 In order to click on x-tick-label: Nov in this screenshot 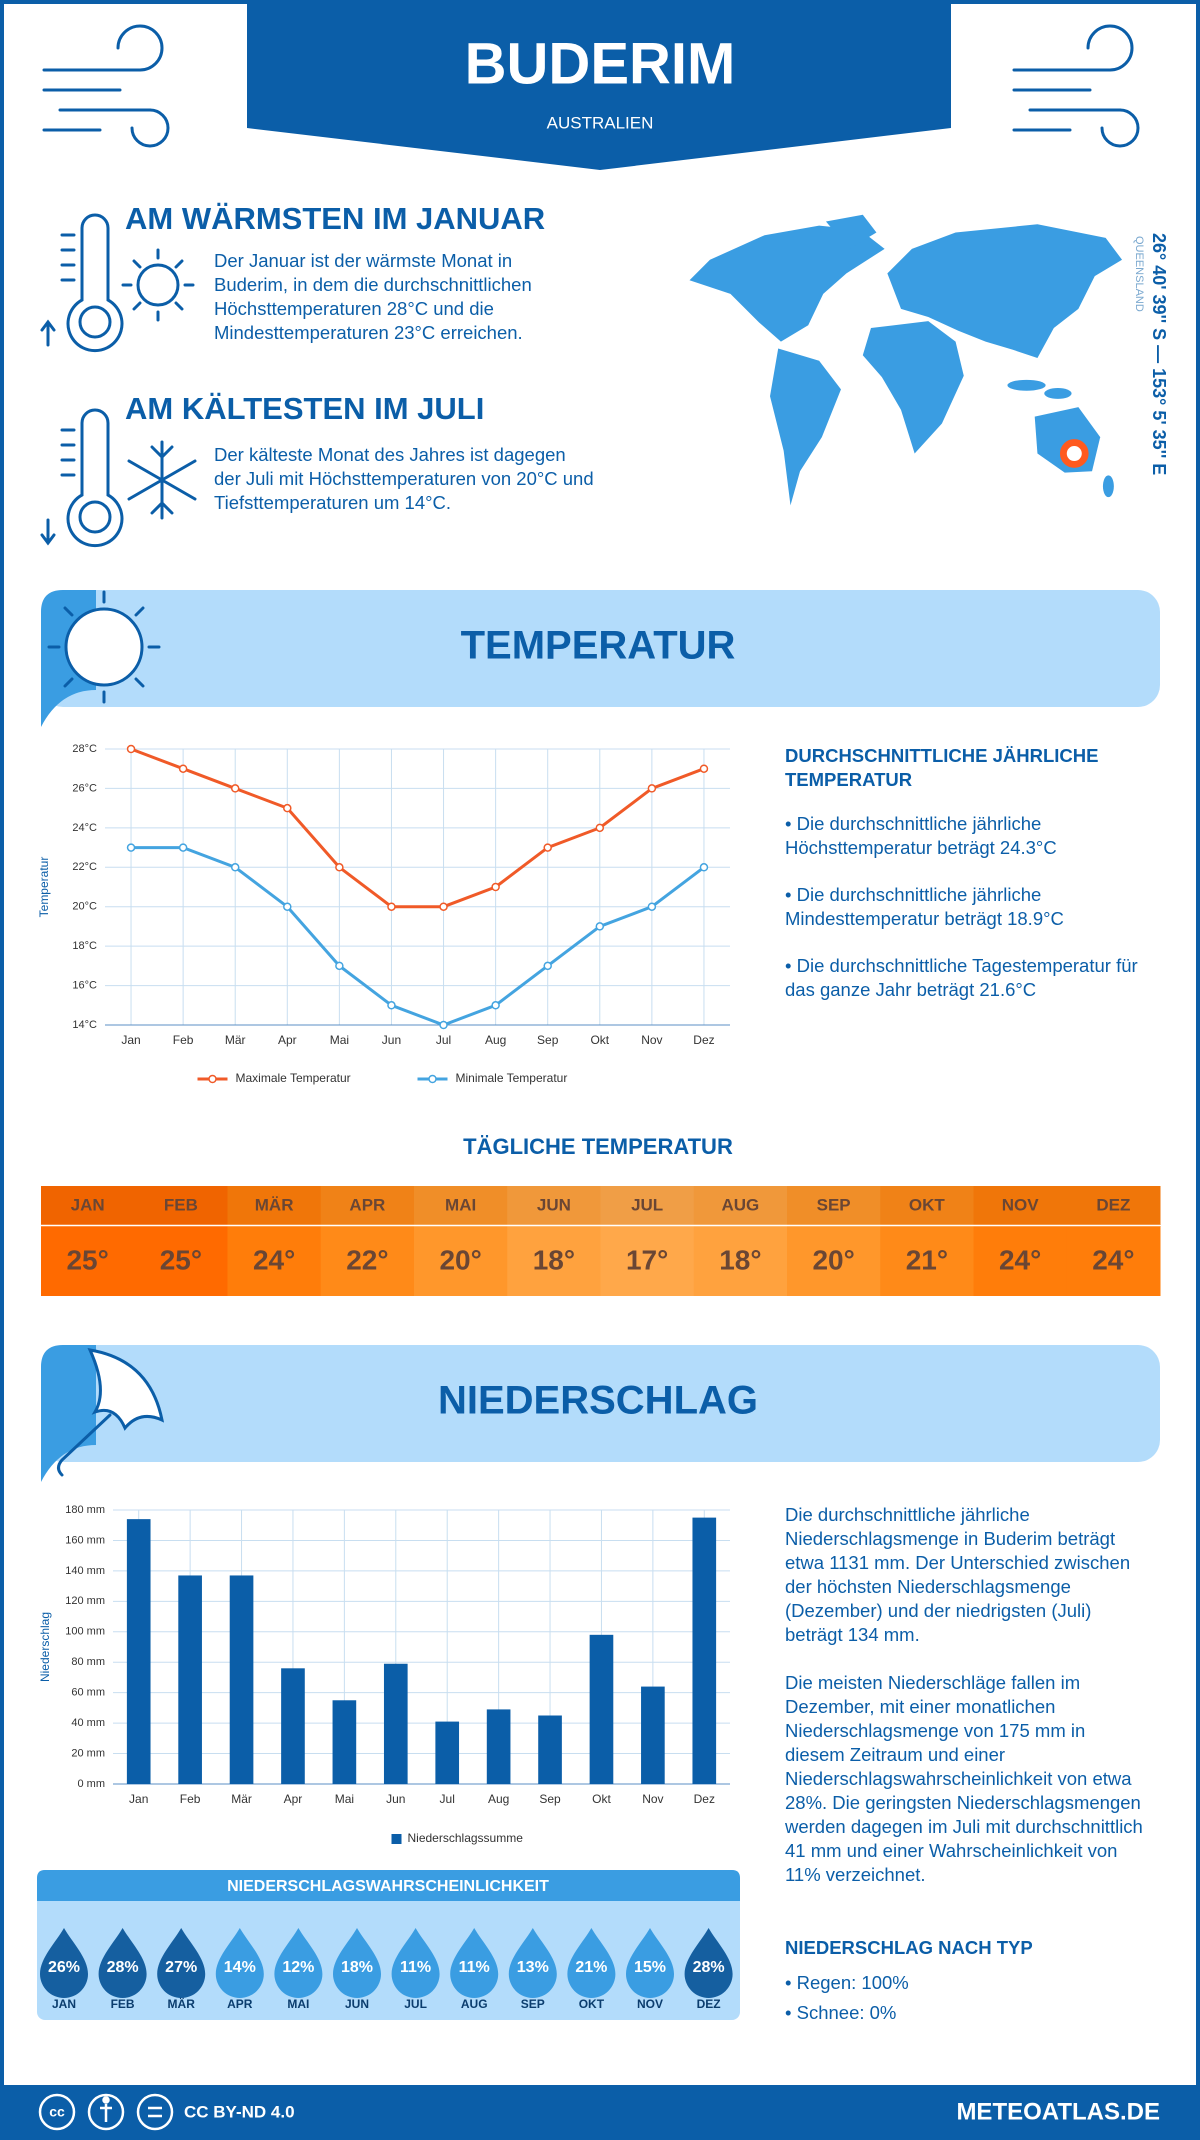, I will do `click(652, 1799)`.